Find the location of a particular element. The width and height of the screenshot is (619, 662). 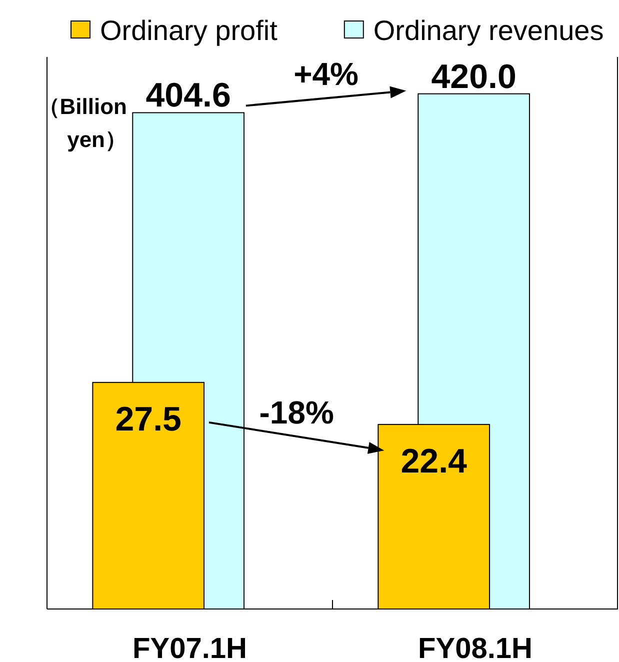

x-tick-label: FY08.1H is located at coordinates (475, 647).